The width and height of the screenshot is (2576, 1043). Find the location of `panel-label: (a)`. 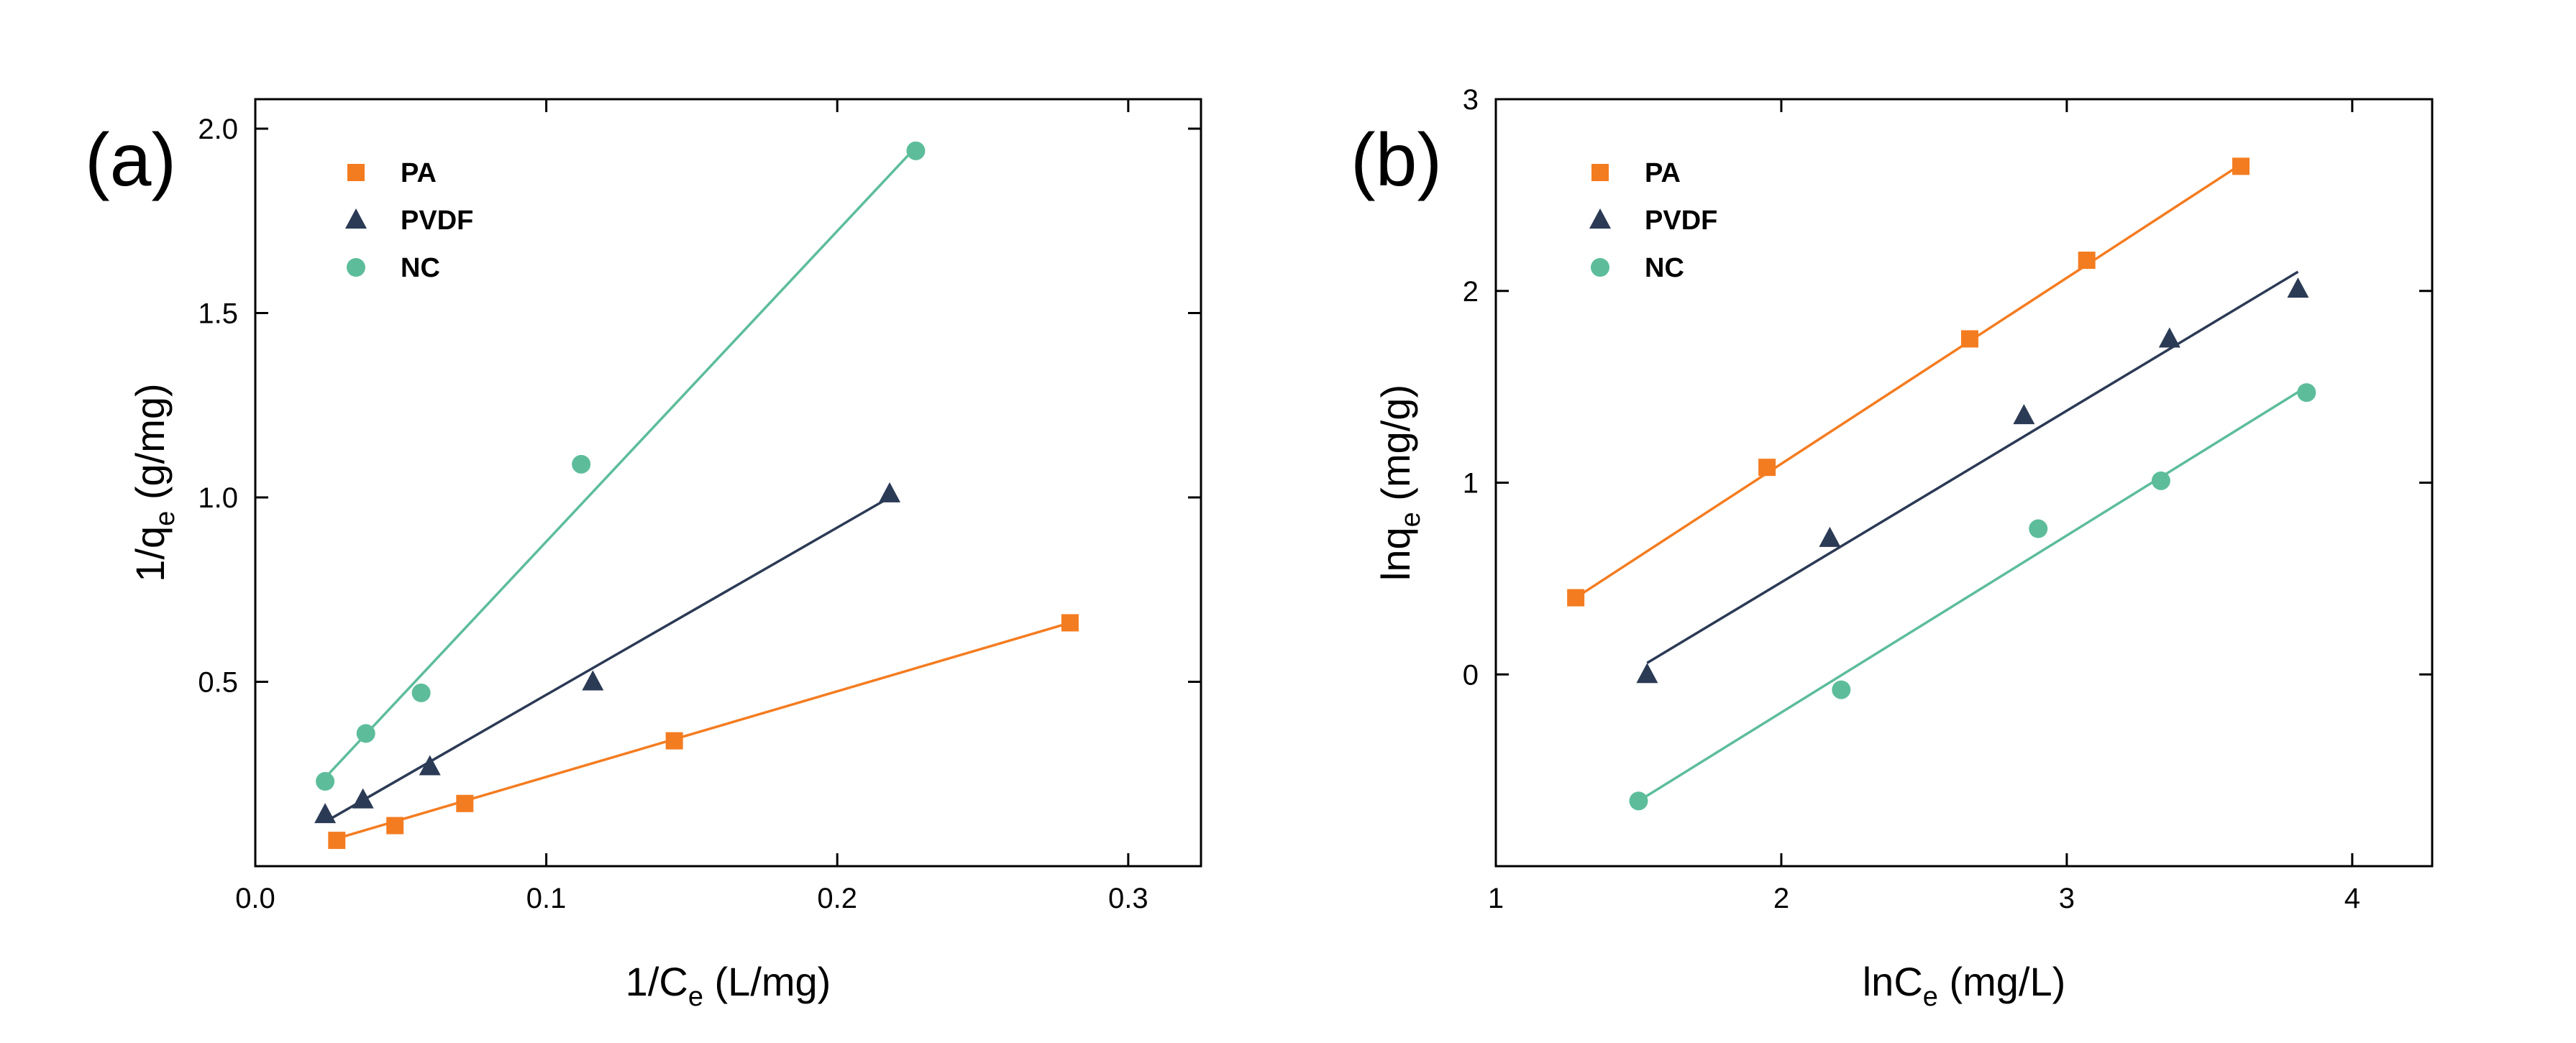

panel-label: (a) is located at coordinates (130, 160).